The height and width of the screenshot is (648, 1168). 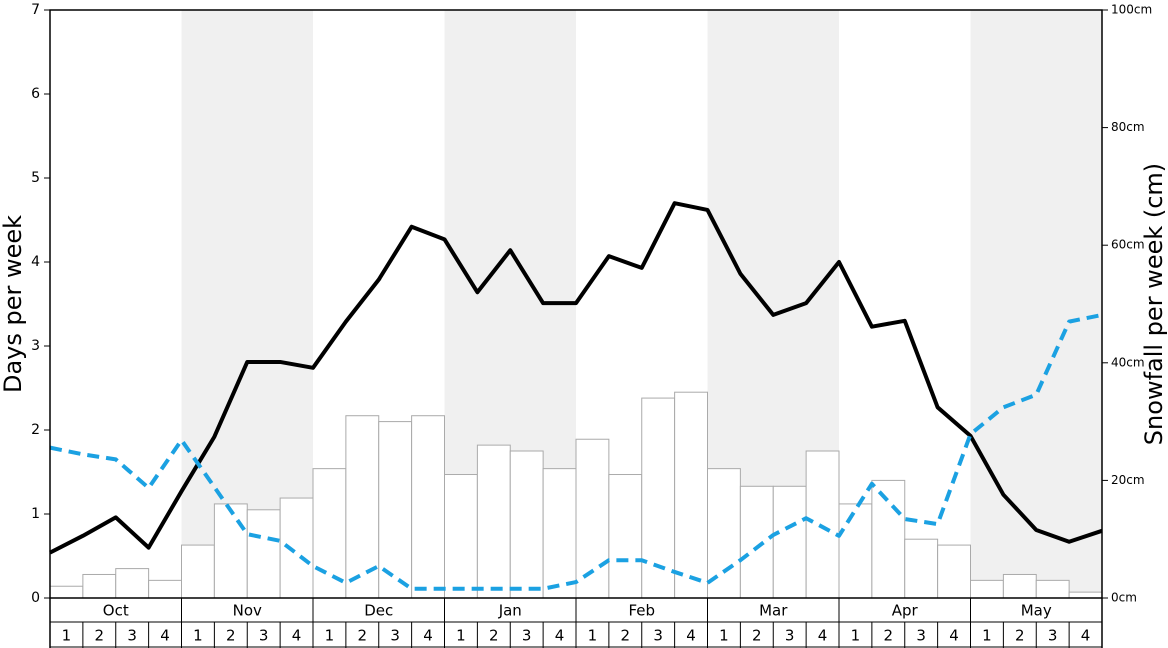 What do you see at coordinates (35, 598) in the screenshot?
I see `y-tick-label: 0` at bounding box center [35, 598].